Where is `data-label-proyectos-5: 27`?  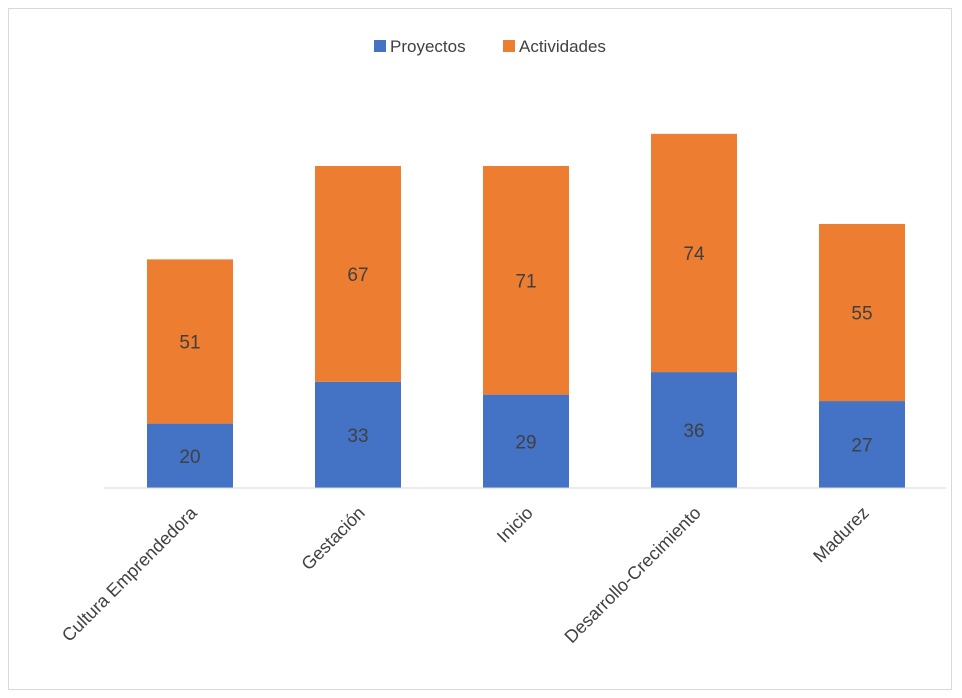
data-label-proyectos-5: 27 is located at coordinates (861, 446).